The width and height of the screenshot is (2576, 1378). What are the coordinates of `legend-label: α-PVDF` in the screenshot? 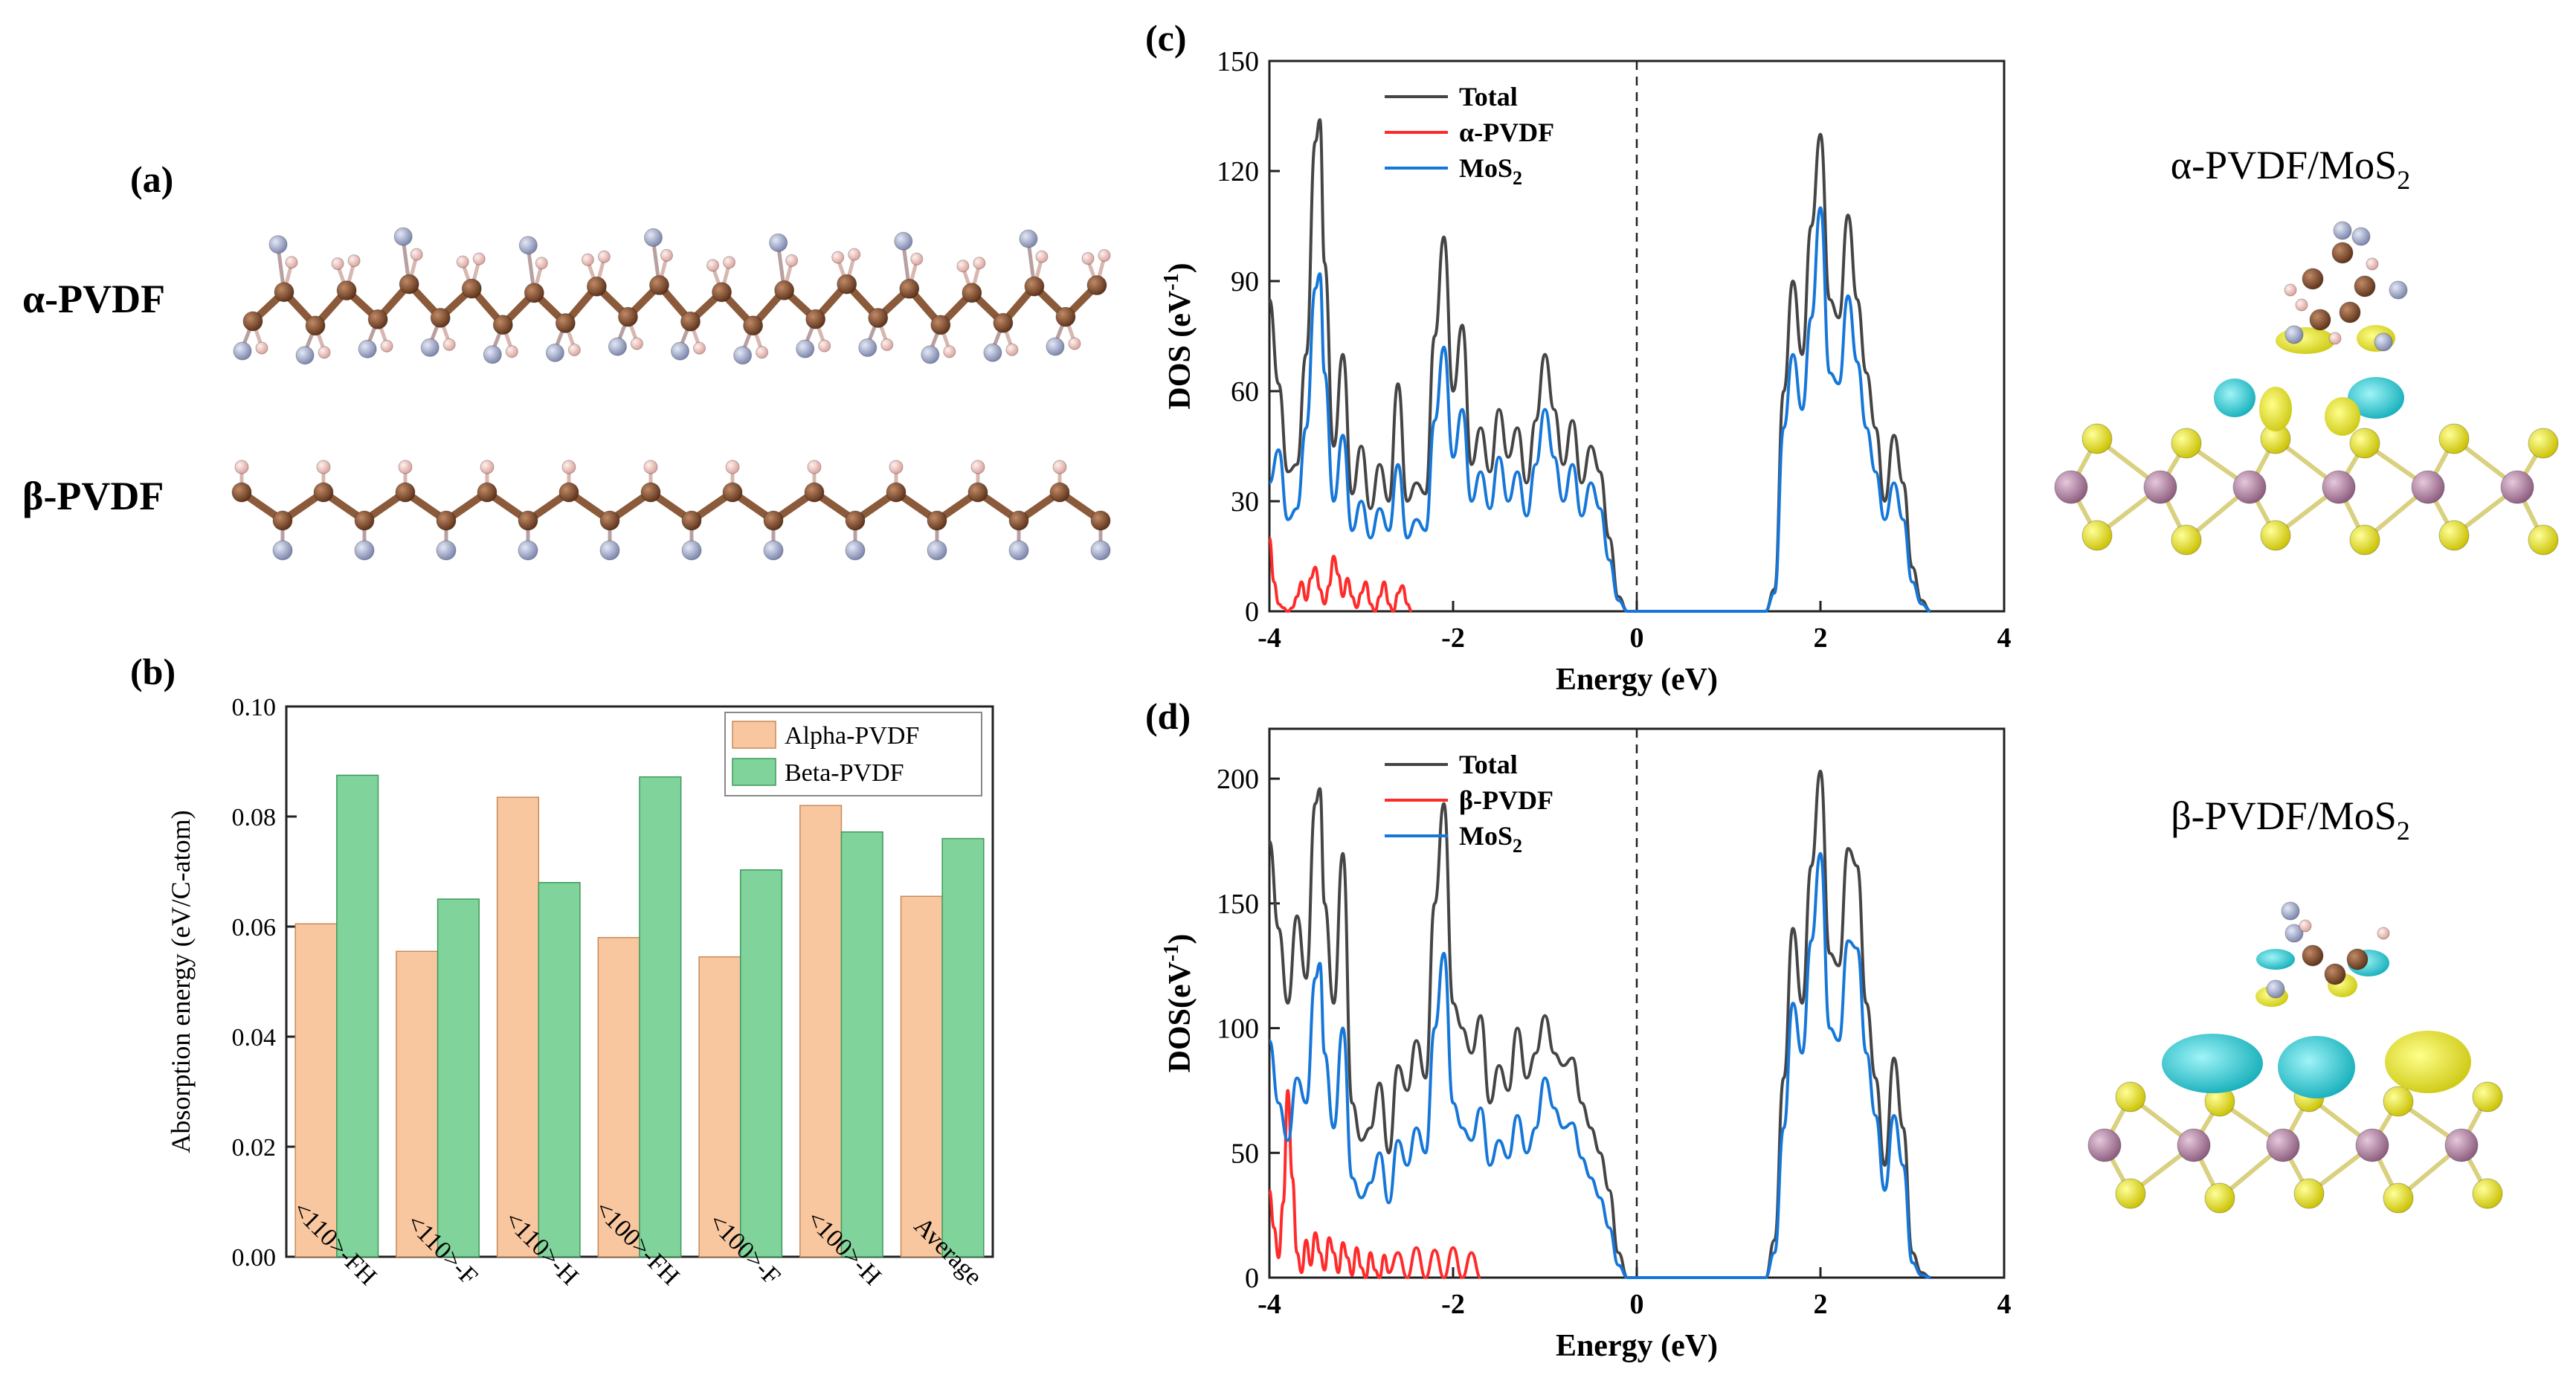 It's located at (1506, 132).